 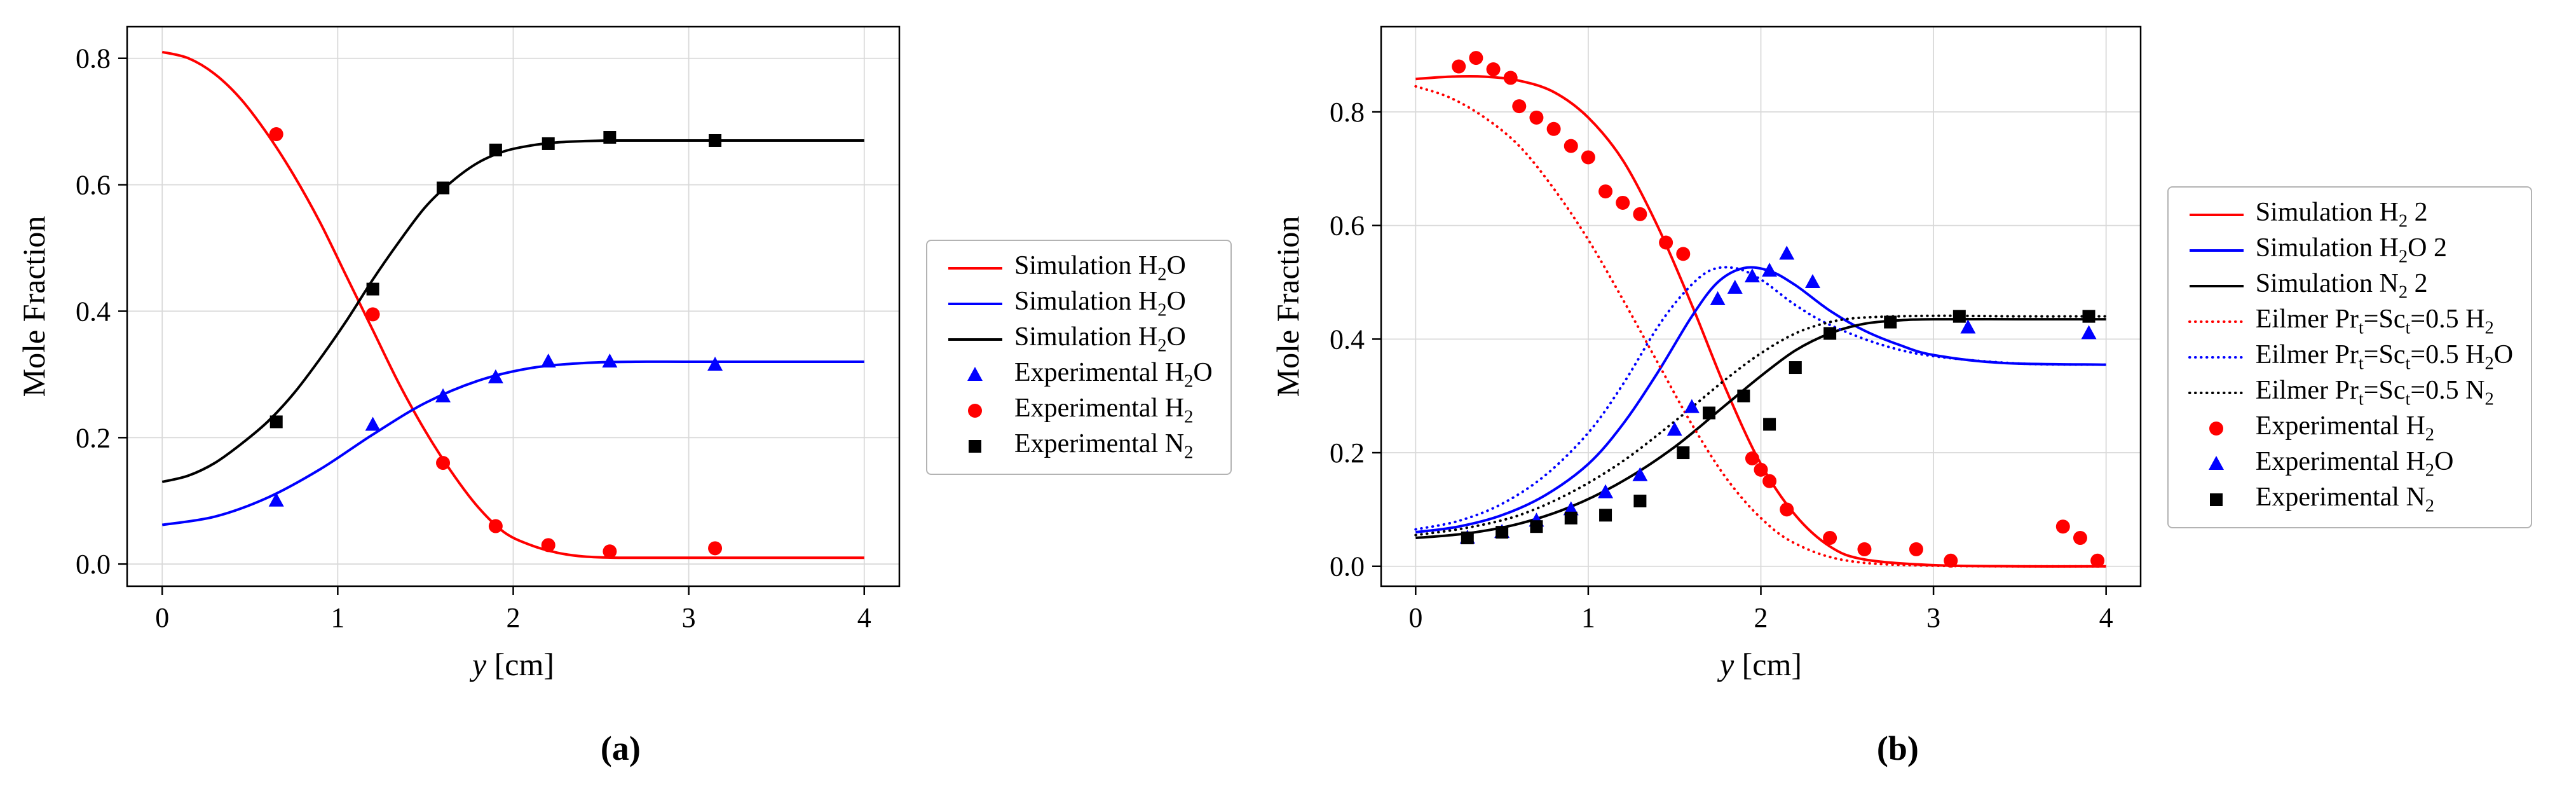 I want to click on legend-item-simulation-n-2: Simulation N2 2, so click(x=2349, y=286).